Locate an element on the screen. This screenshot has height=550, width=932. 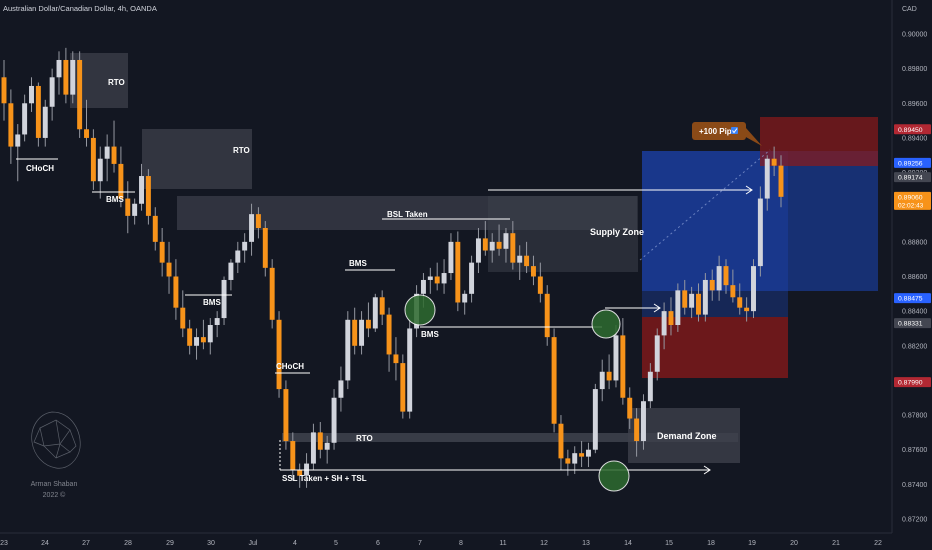
price-label: 0.88475 is located at coordinates (910, 299).